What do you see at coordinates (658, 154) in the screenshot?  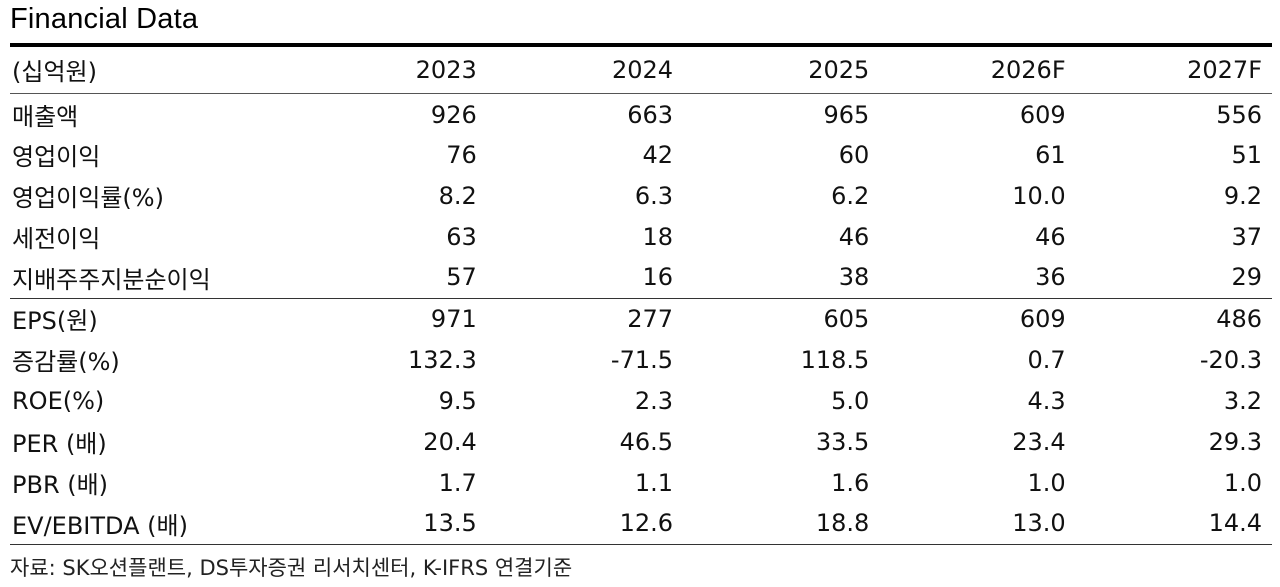 I see `cell-value: 42` at bounding box center [658, 154].